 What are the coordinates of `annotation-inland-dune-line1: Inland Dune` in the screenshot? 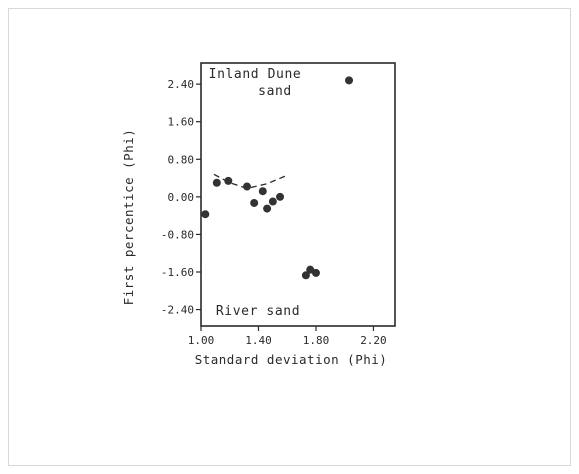 It's located at (255, 74).